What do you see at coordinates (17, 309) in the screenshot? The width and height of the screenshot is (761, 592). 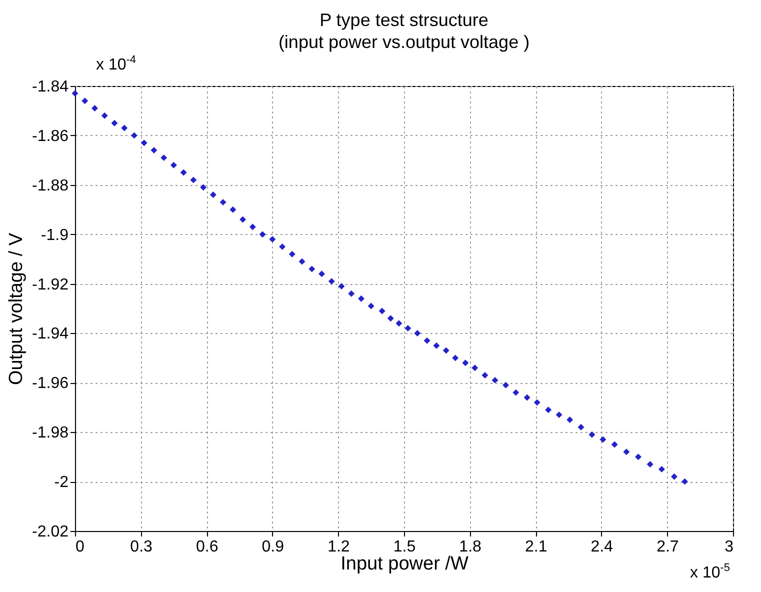 I see `y-axis-title: Output voltage / V` at bounding box center [17, 309].